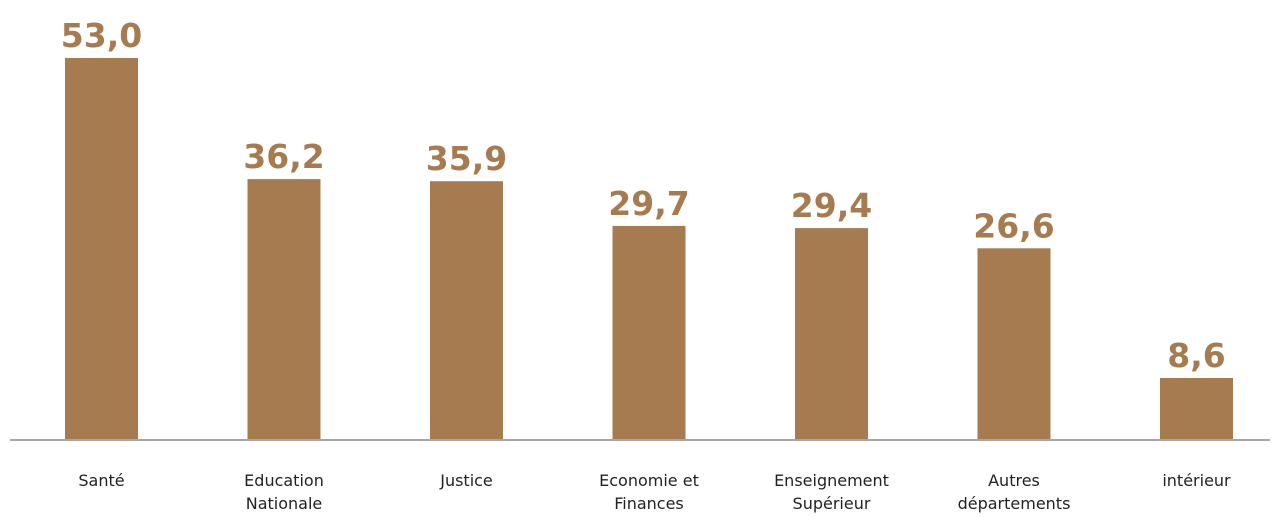 This screenshot has height=518, width=1276. What do you see at coordinates (1013, 225) in the screenshot?
I see `value-label-5: 26,6` at bounding box center [1013, 225].